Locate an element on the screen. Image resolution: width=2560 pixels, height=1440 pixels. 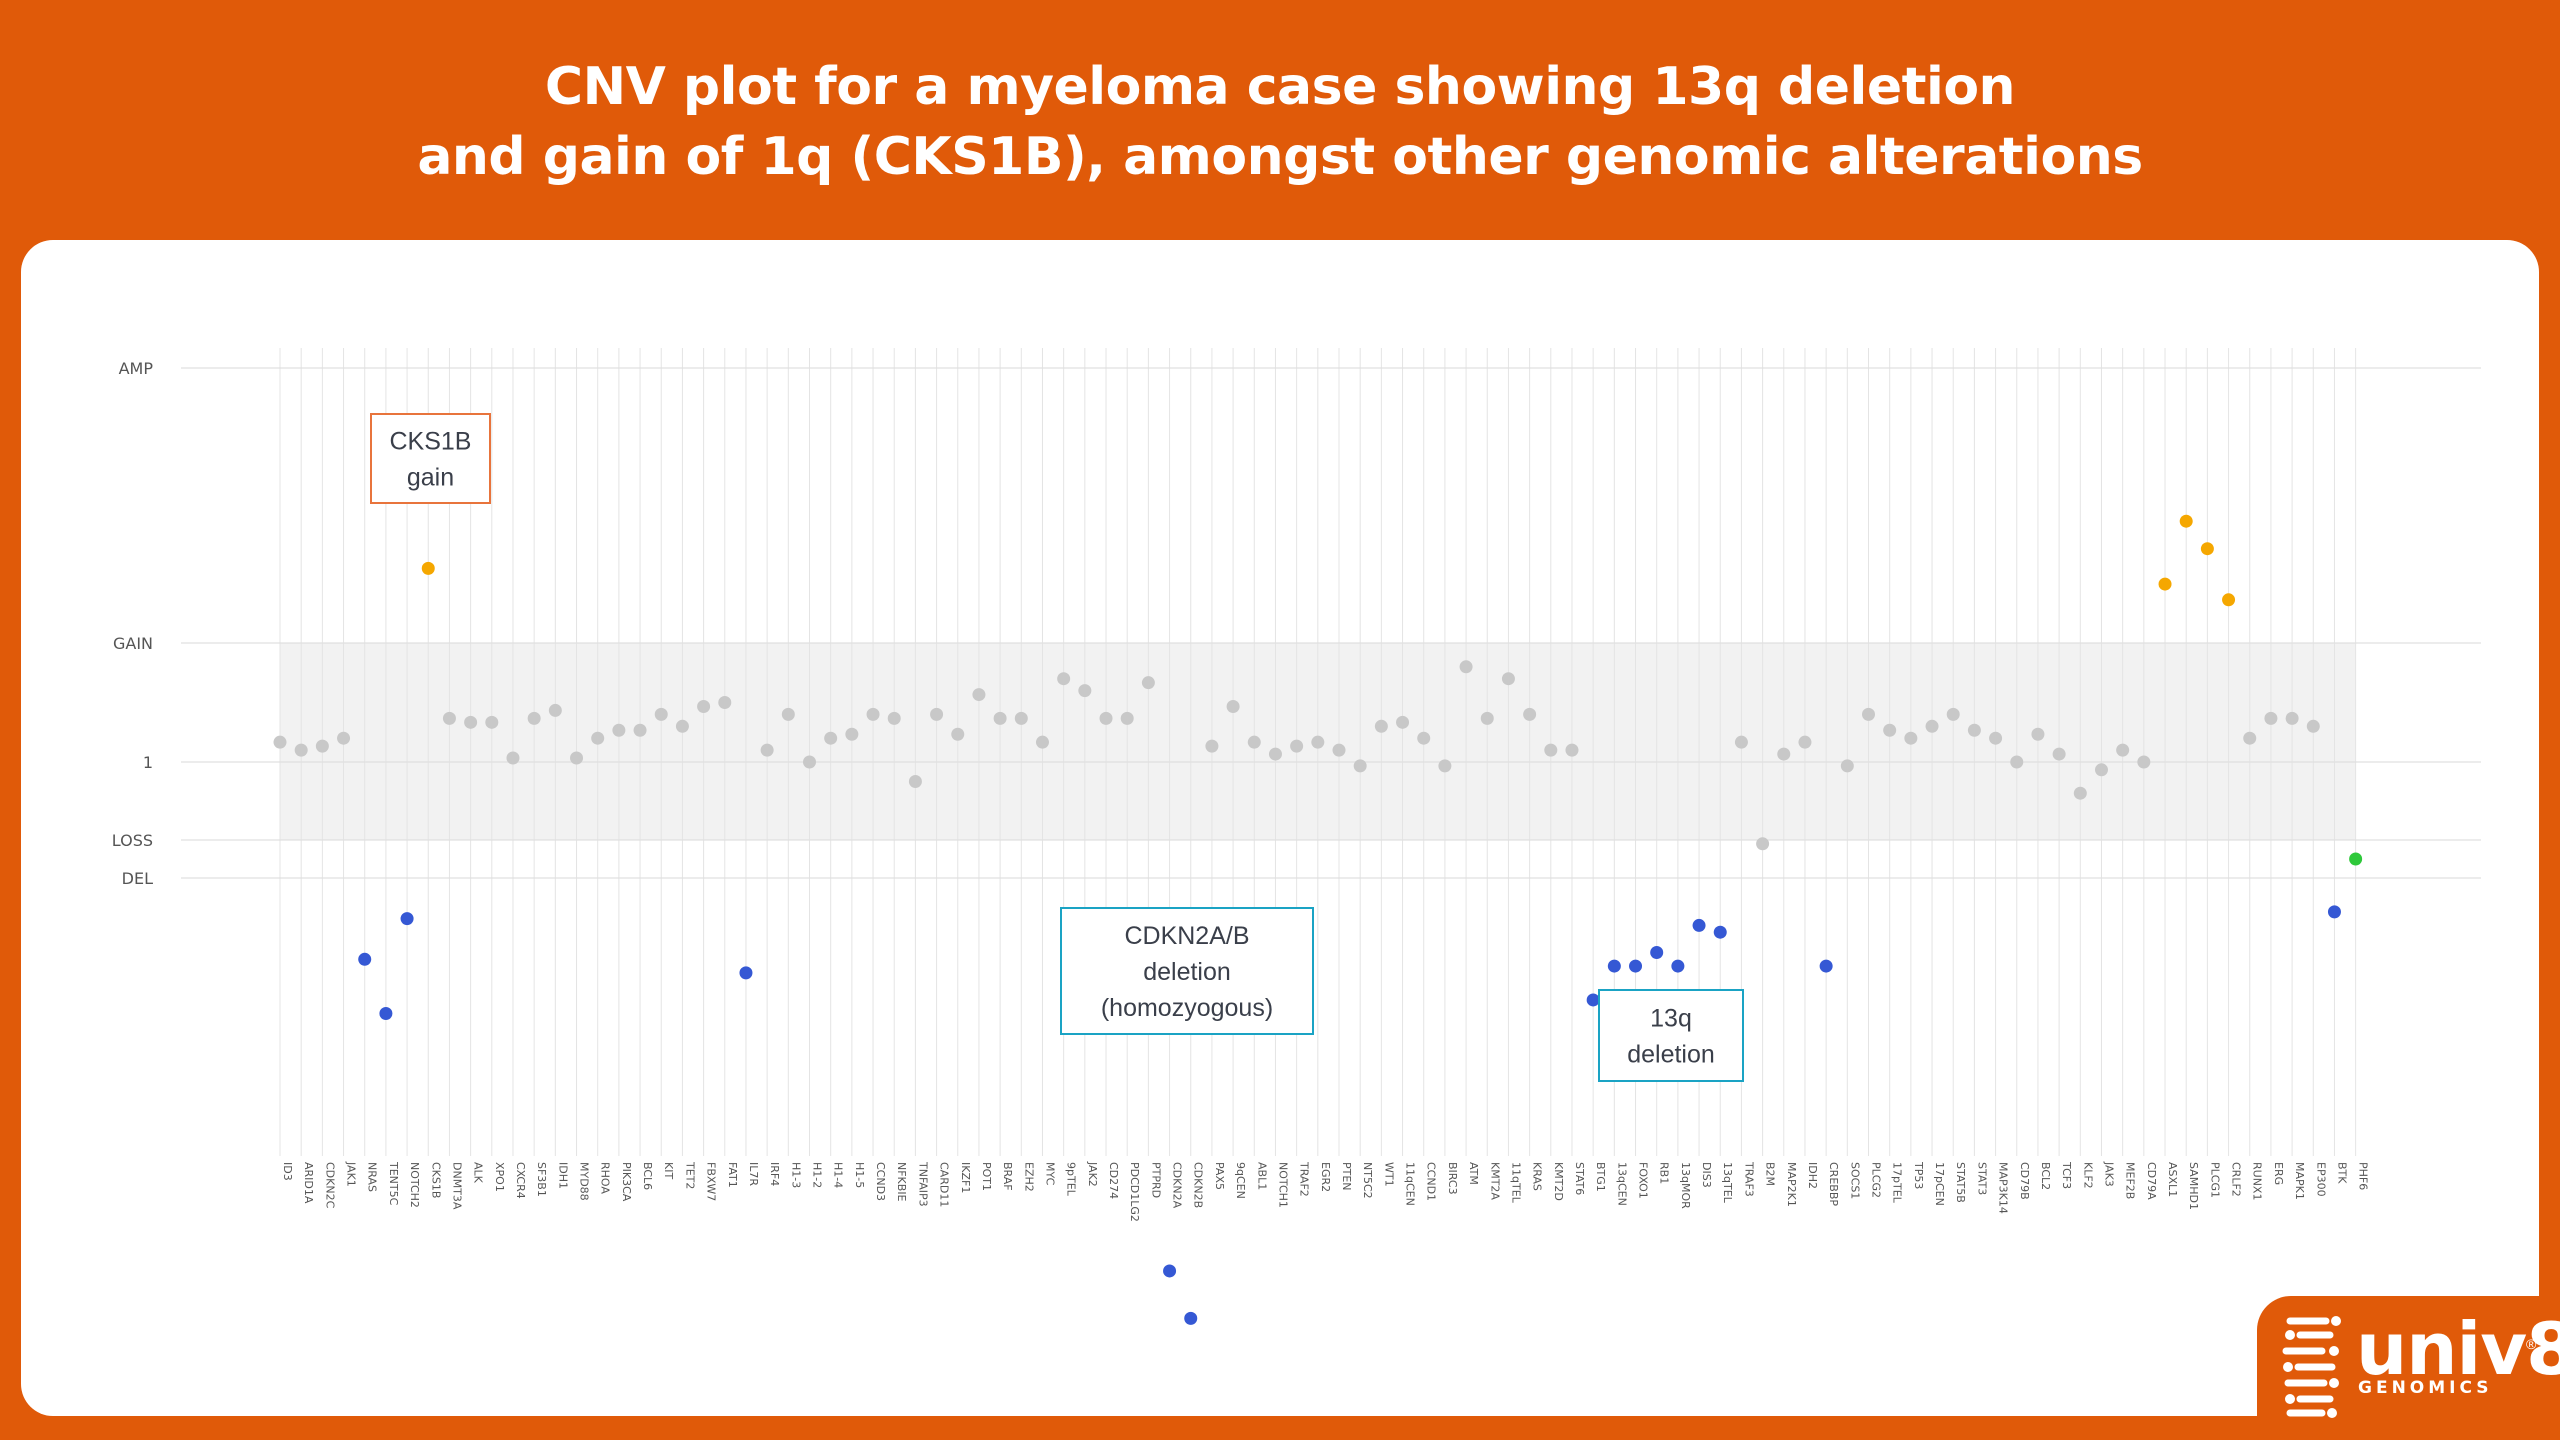
x-tick-label: XPO1 is located at coordinates (499, 1177).